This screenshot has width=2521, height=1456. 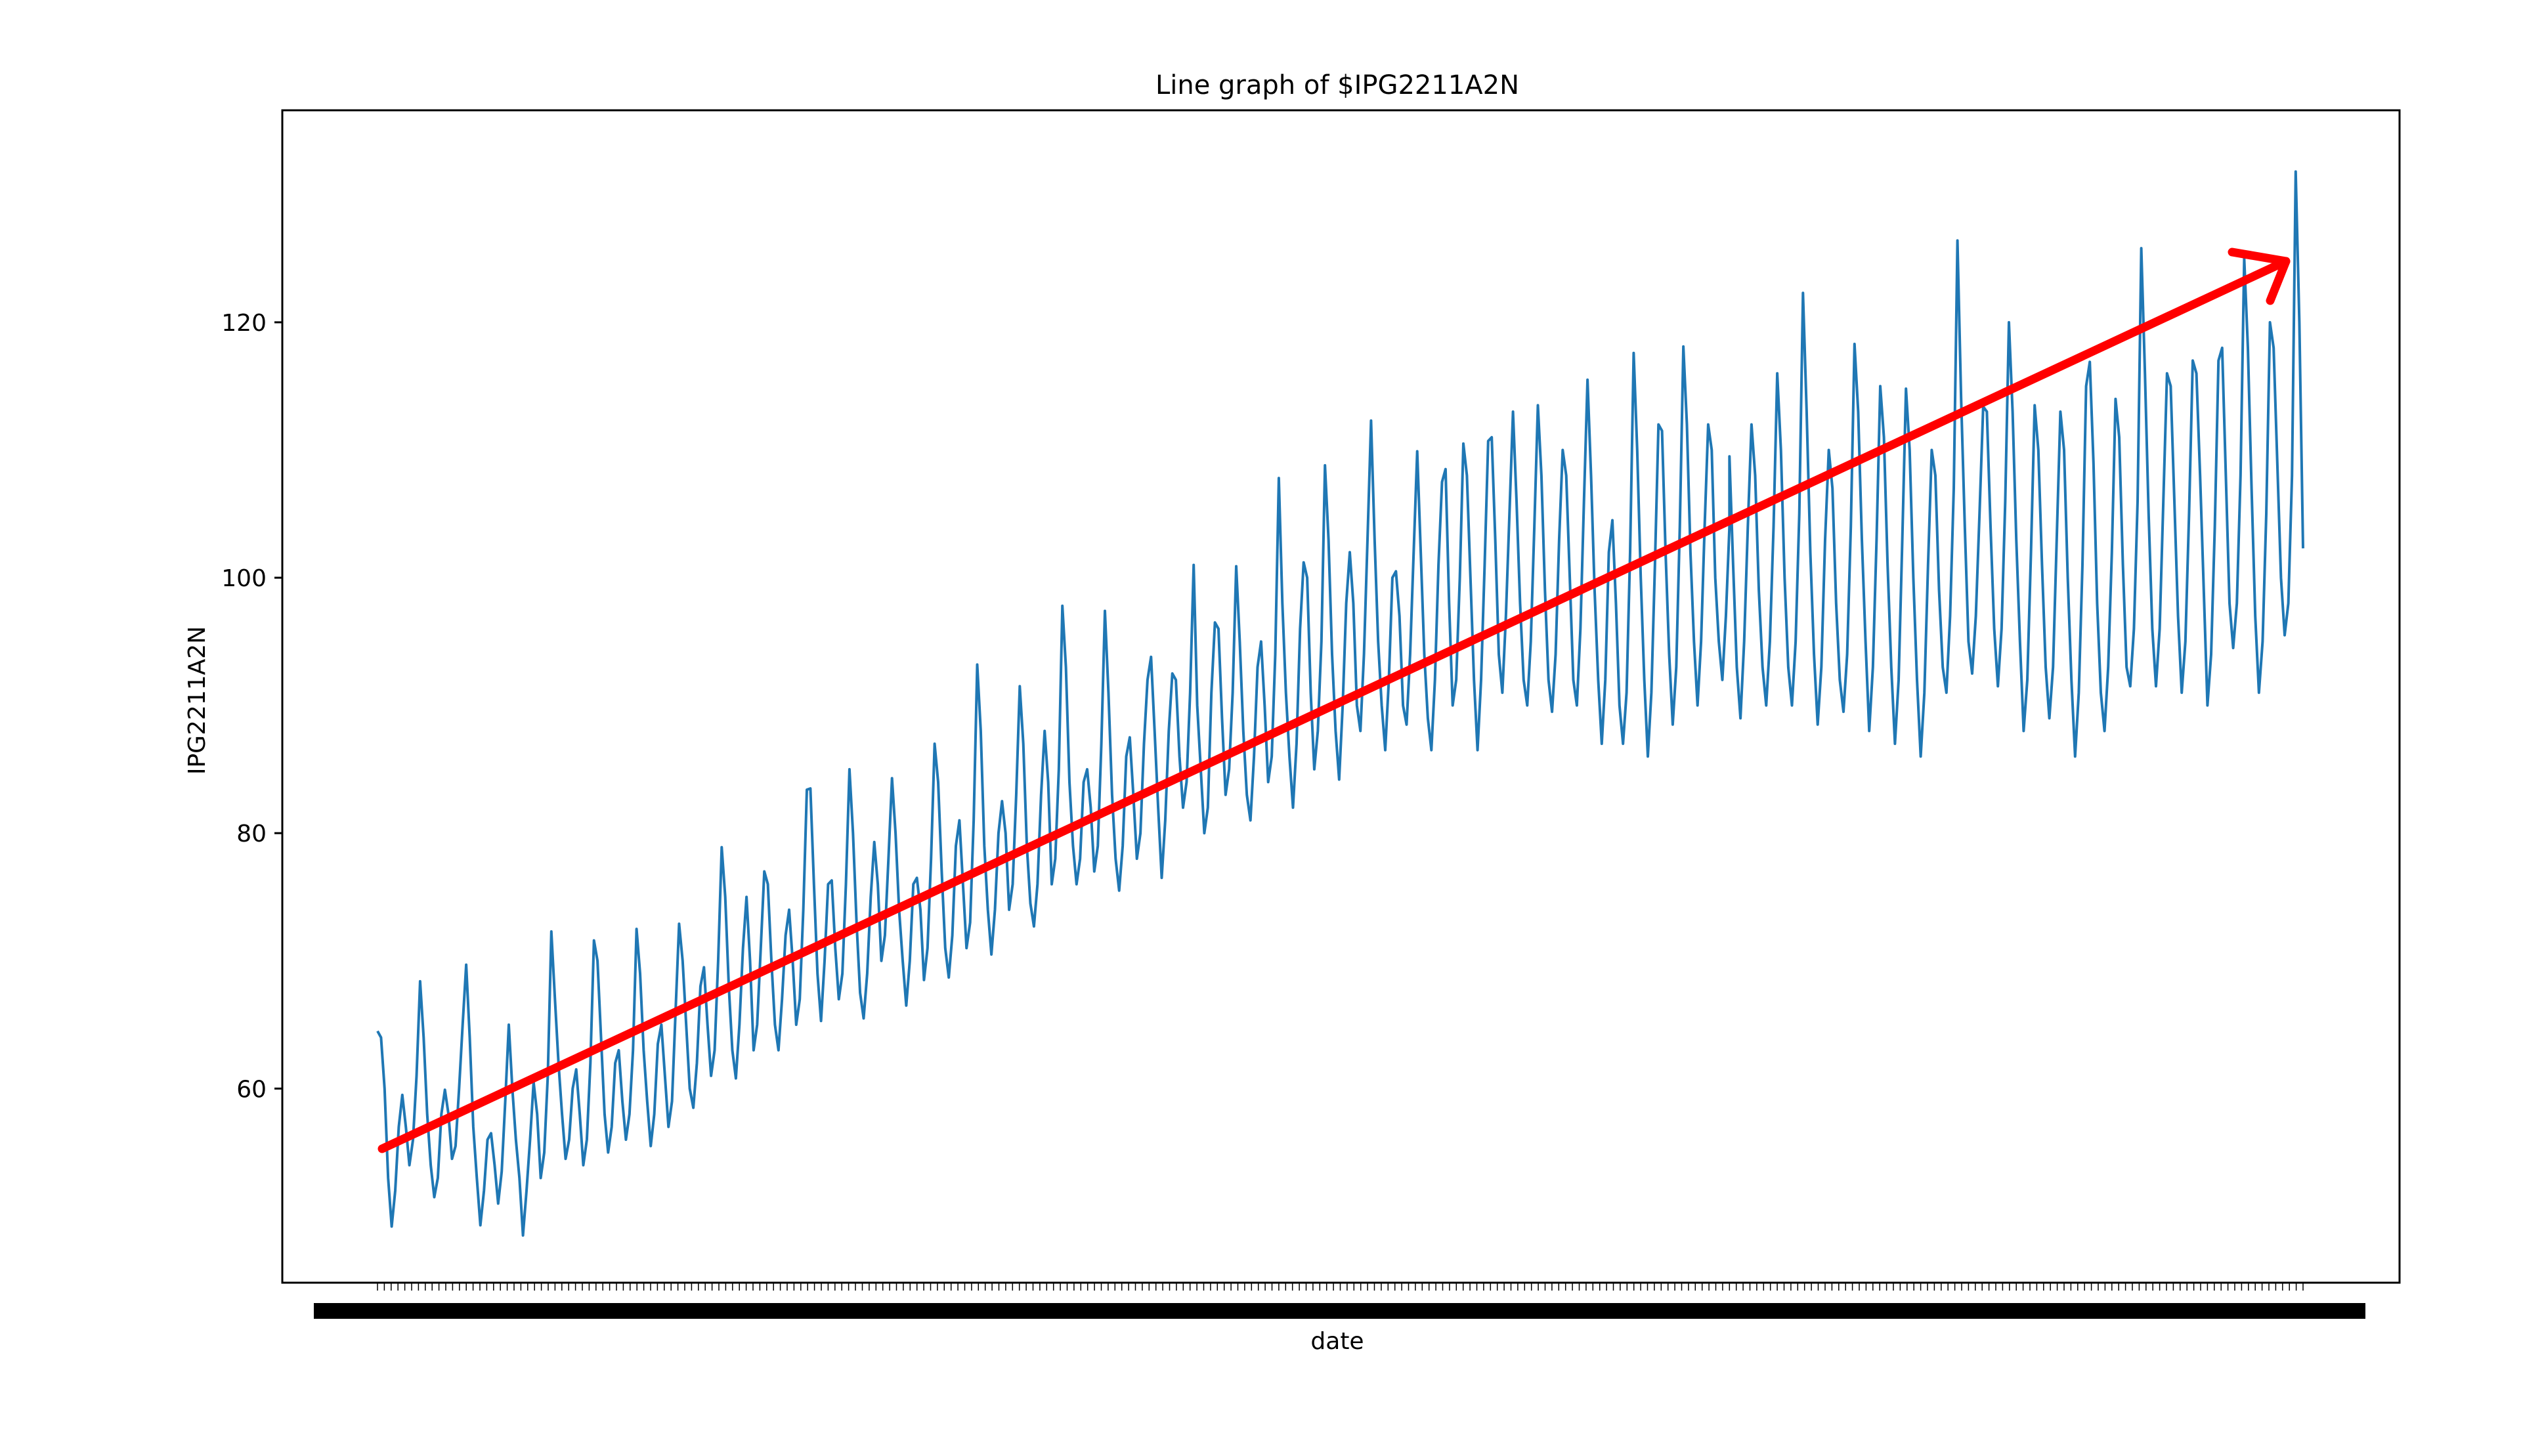 I want to click on y-tick-label: 100, so click(x=244, y=578).